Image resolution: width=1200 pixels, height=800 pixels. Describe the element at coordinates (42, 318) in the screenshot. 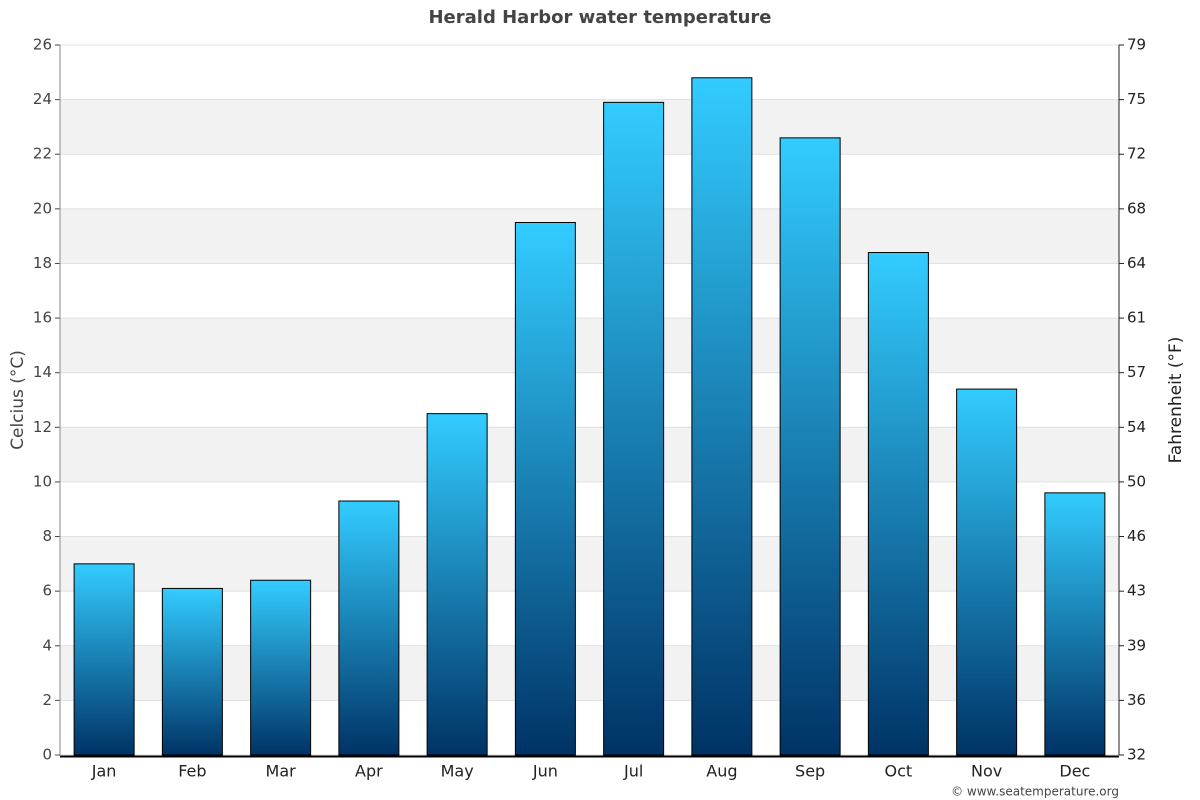

I see `y-tick-label: 16` at that location.